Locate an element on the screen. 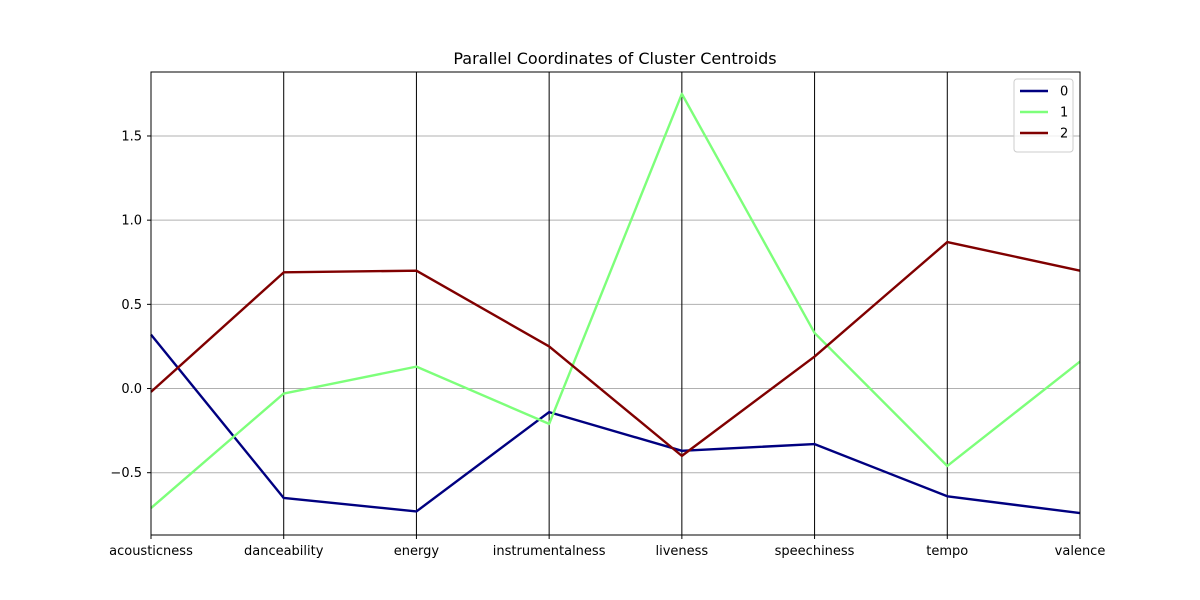 The width and height of the screenshot is (1200, 600). y-tick-label-2: 0.5 is located at coordinates (131, 305).